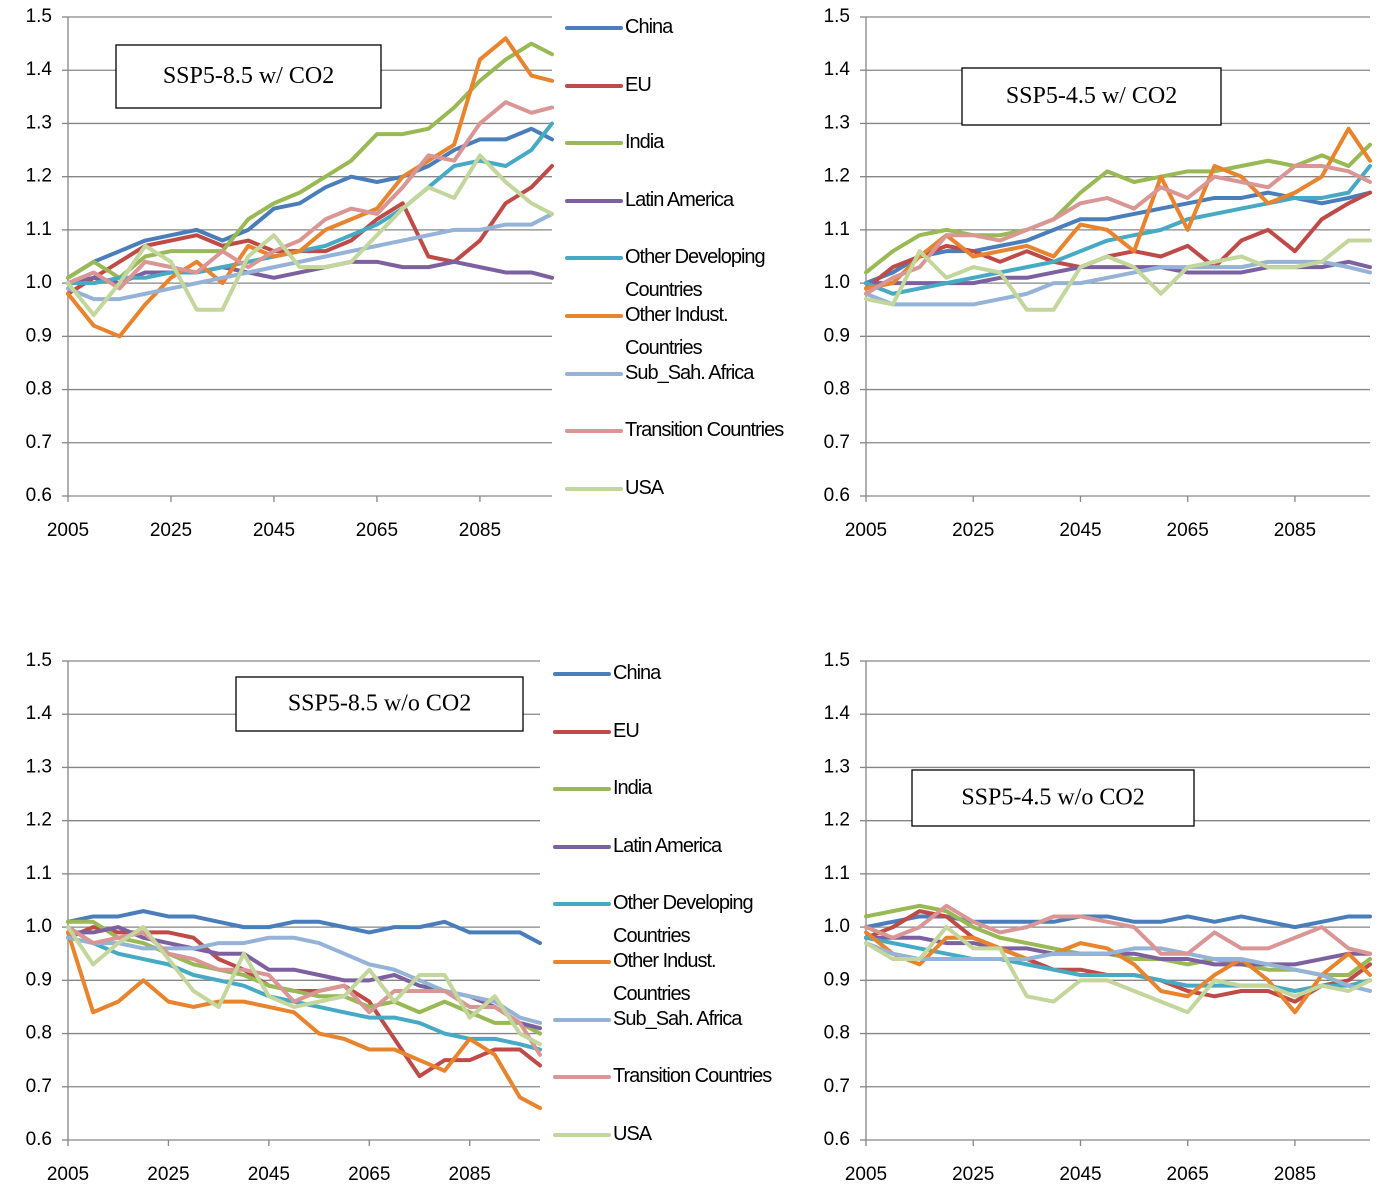 The height and width of the screenshot is (1190, 1379). I want to click on legend-label: Other Indust. Countries, so click(665, 977).